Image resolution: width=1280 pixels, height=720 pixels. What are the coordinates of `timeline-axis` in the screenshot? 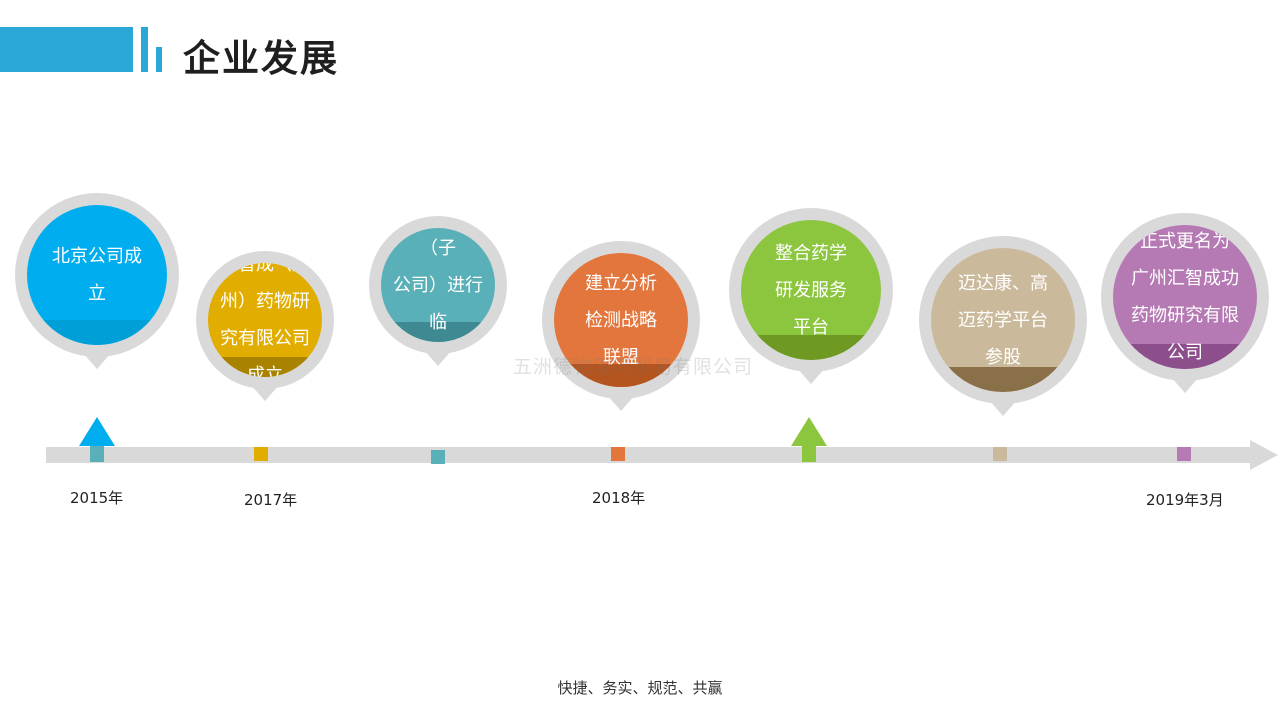 It's located at (649, 455).